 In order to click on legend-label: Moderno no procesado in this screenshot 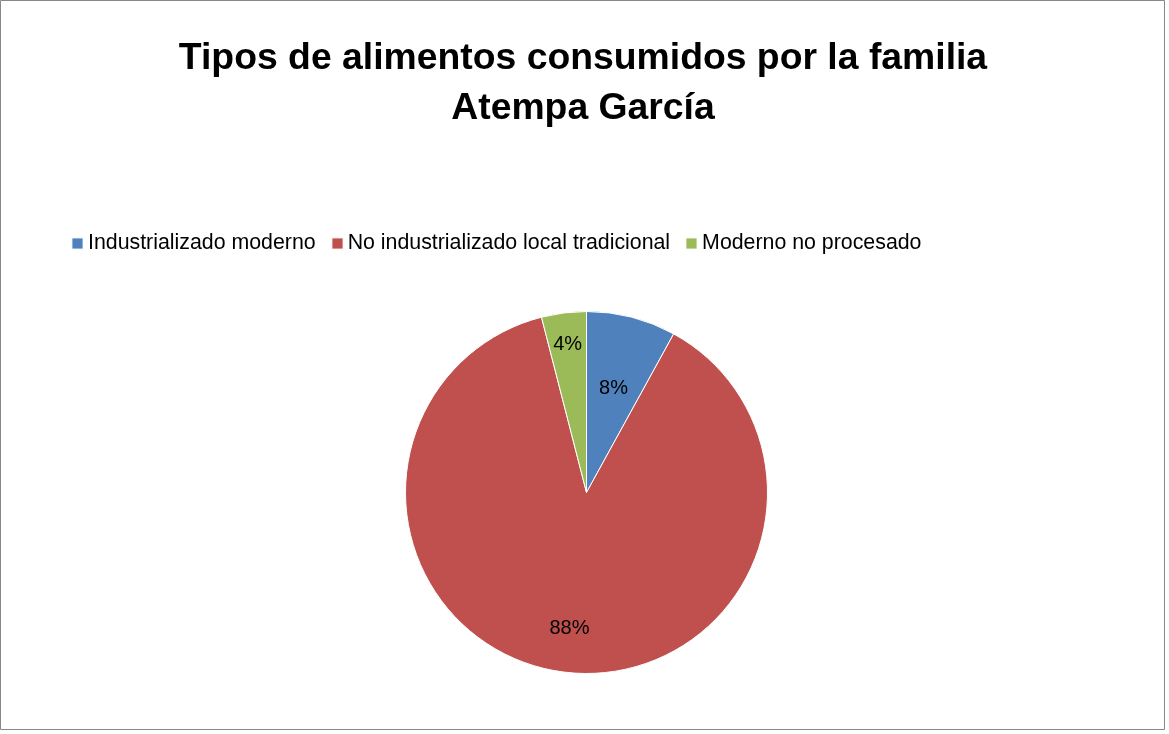, I will do `click(812, 242)`.